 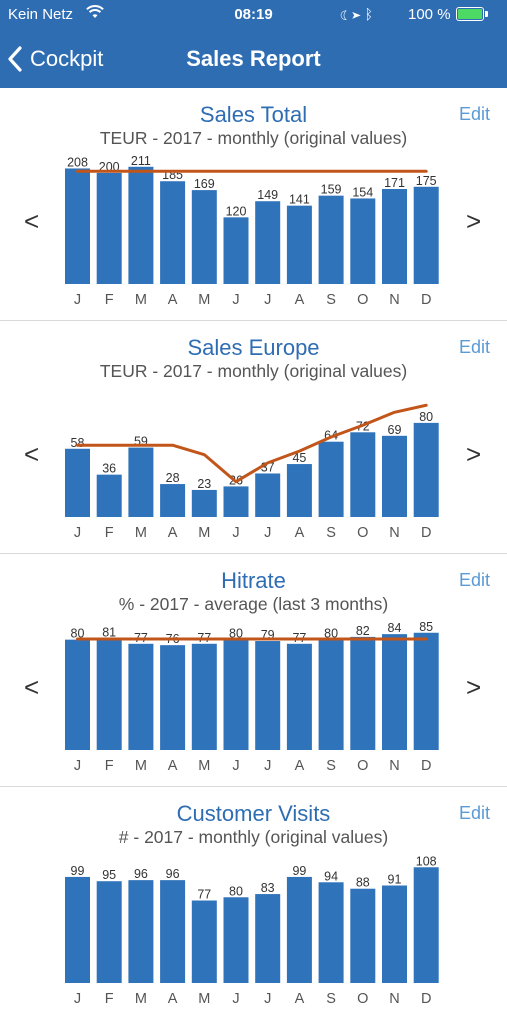 What do you see at coordinates (253, 580) in the screenshot?
I see `section-title: Hitrate` at bounding box center [253, 580].